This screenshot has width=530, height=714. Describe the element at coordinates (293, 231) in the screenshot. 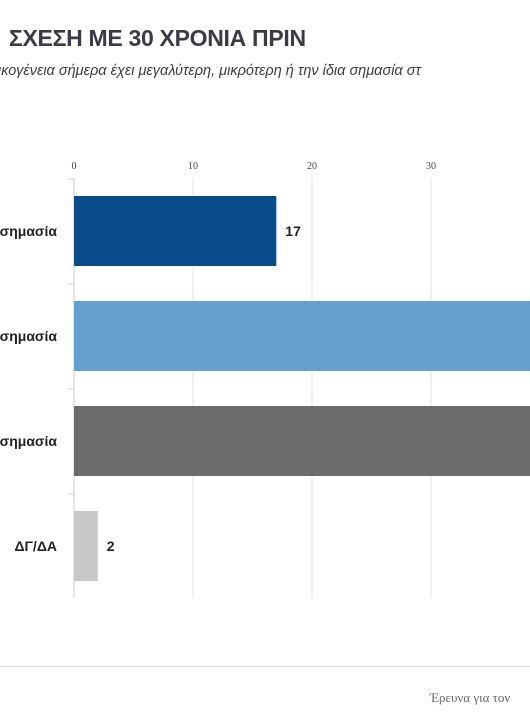

I see `data-label: 17` at that location.